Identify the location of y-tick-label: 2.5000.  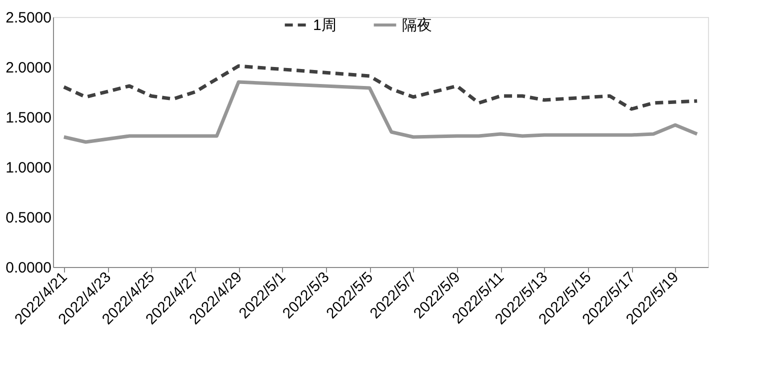
(29, 18).